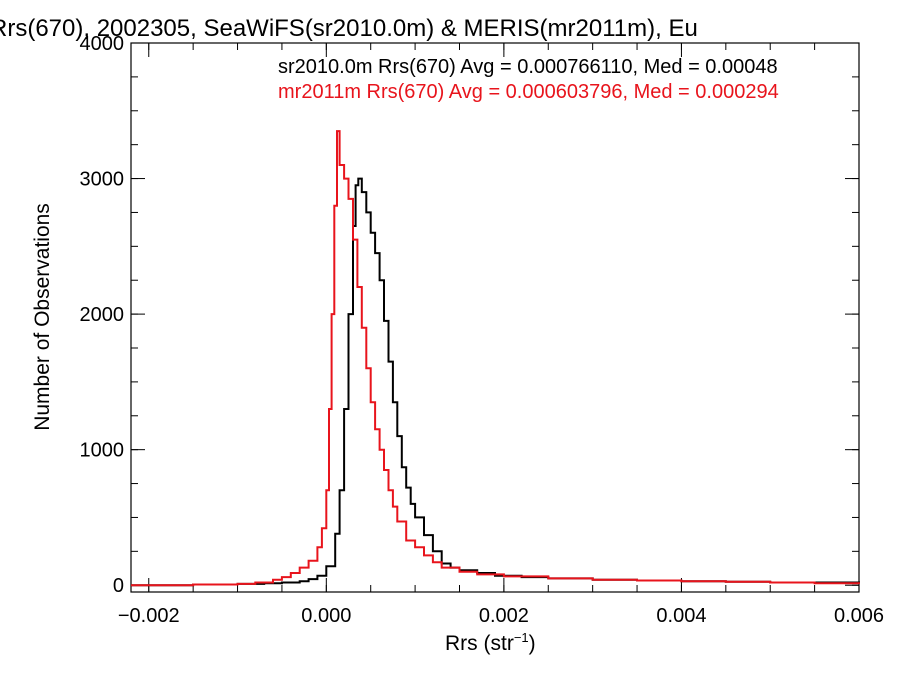 The image size is (900, 675). What do you see at coordinates (479, 643) in the screenshot?
I see `x-axis-label-main: Rrs (str` at bounding box center [479, 643].